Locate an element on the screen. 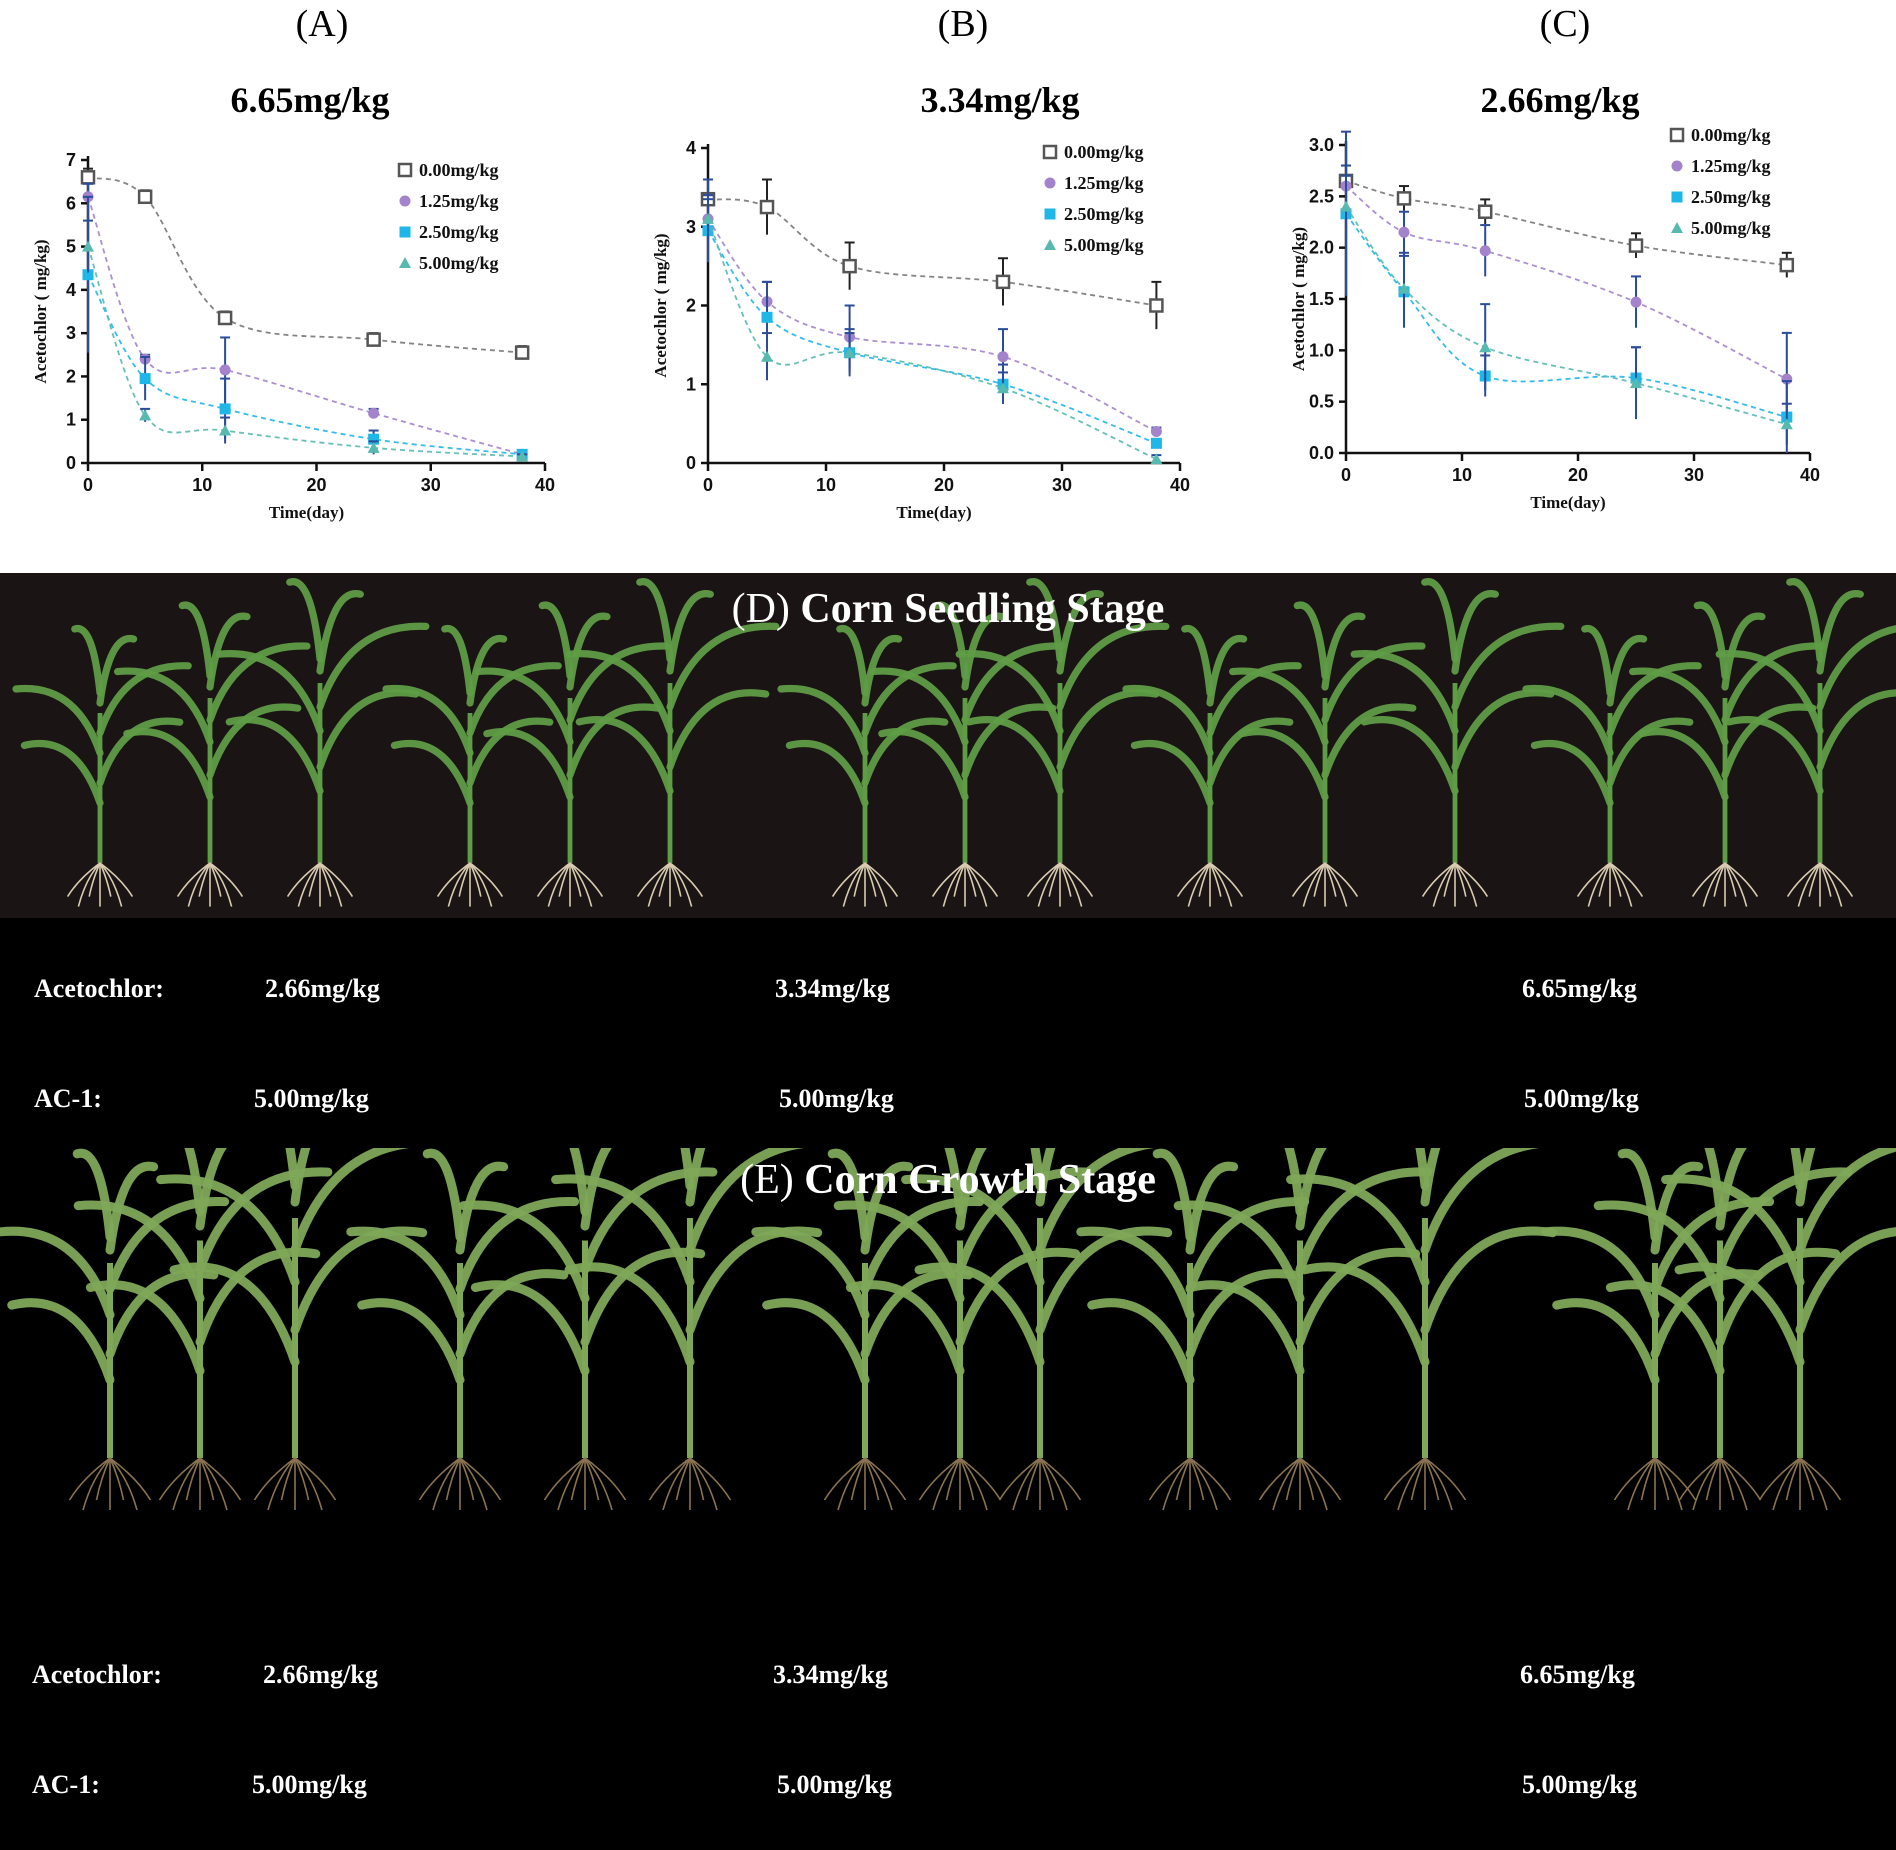 The height and width of the screenshot is (1850, 1896). panel-label-b: (B) is located at coordinates (963, 24).